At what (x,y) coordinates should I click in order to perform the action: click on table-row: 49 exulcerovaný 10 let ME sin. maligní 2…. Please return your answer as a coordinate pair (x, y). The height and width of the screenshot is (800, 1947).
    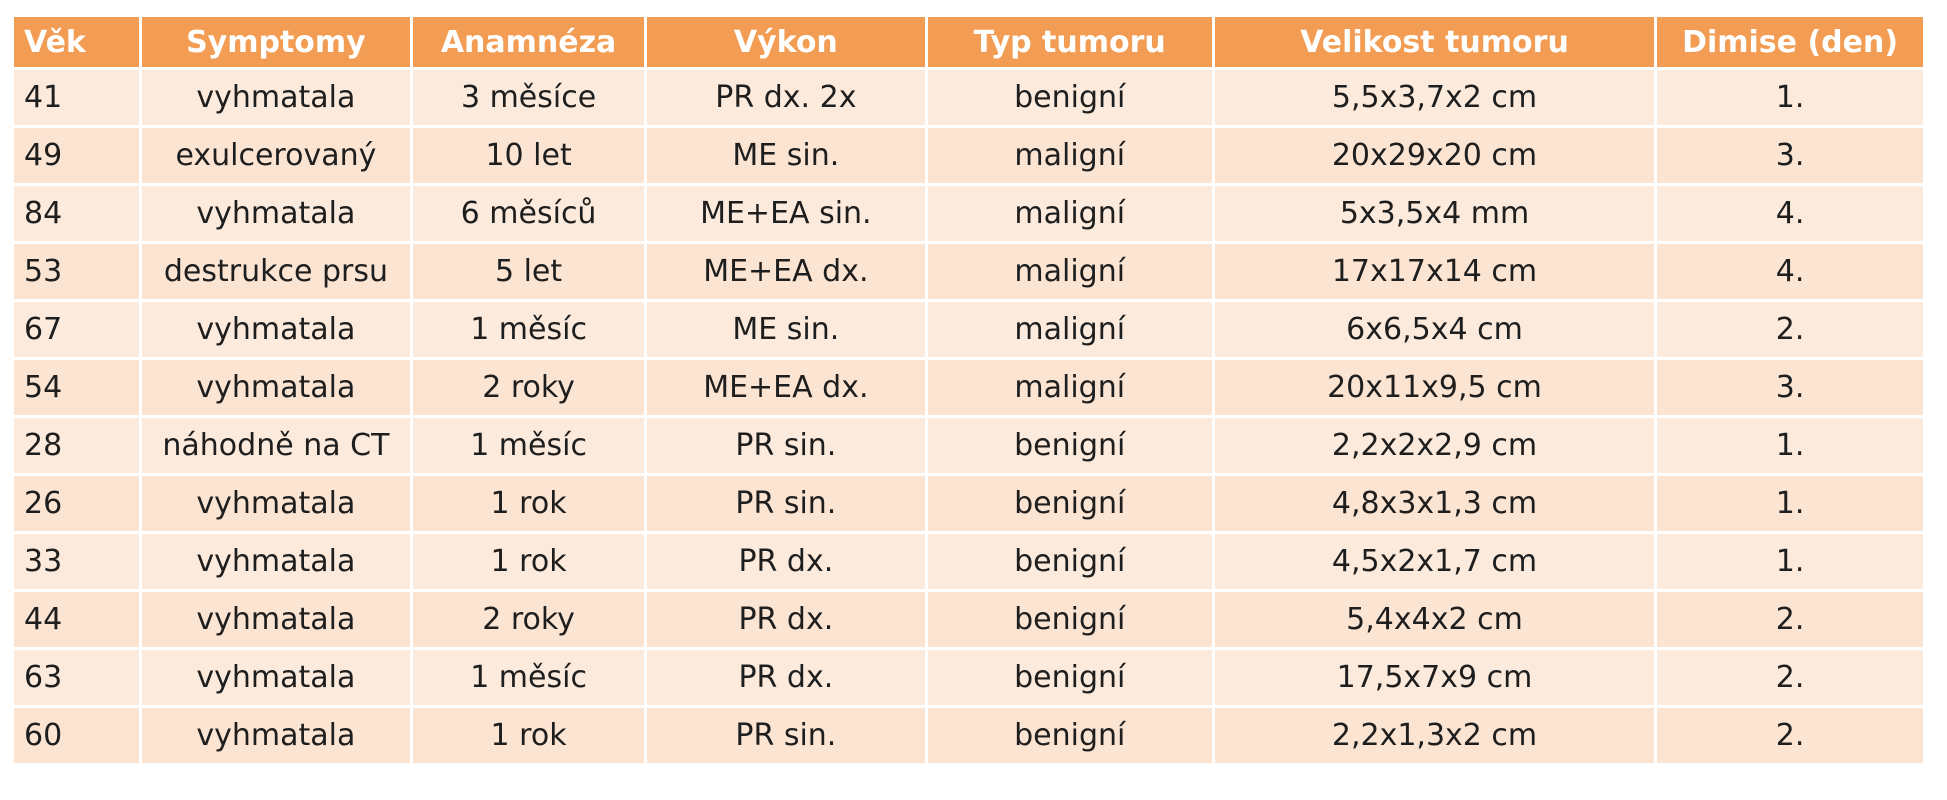
    Looking at the image, I should click on (968, 155).